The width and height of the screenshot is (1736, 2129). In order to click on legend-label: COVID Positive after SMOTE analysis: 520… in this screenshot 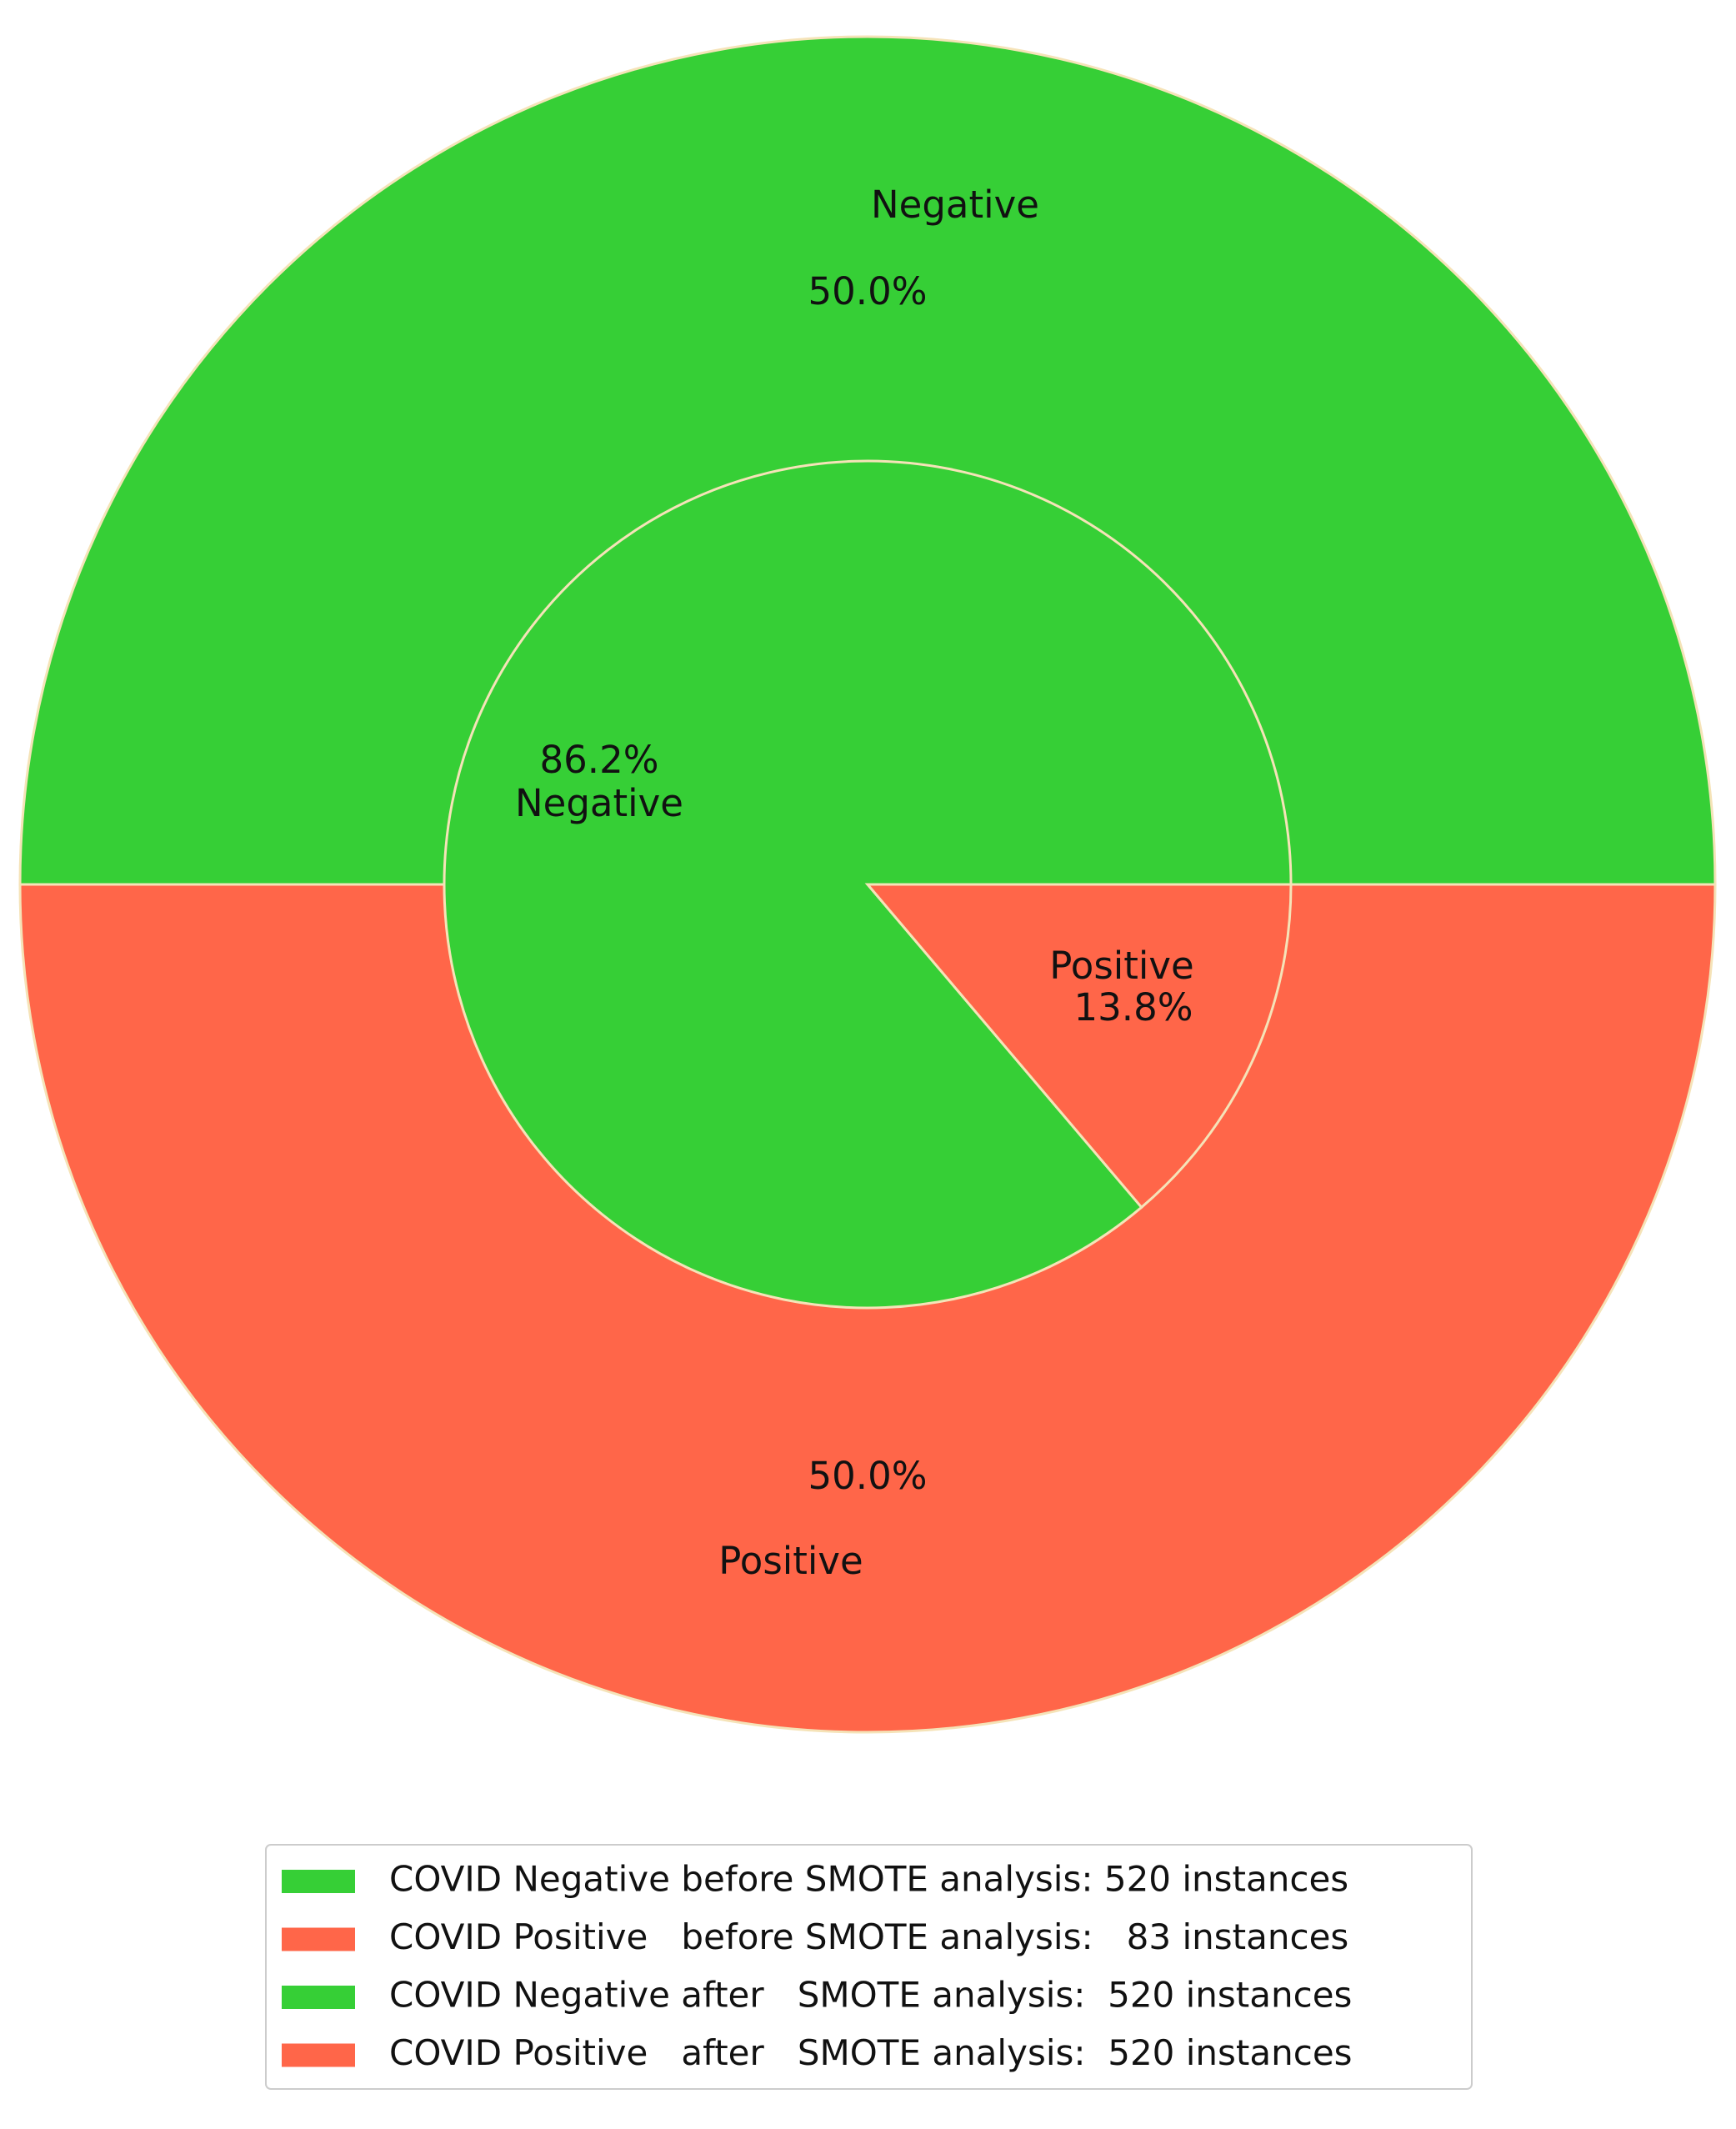, I will do `click(871, 2052)`.